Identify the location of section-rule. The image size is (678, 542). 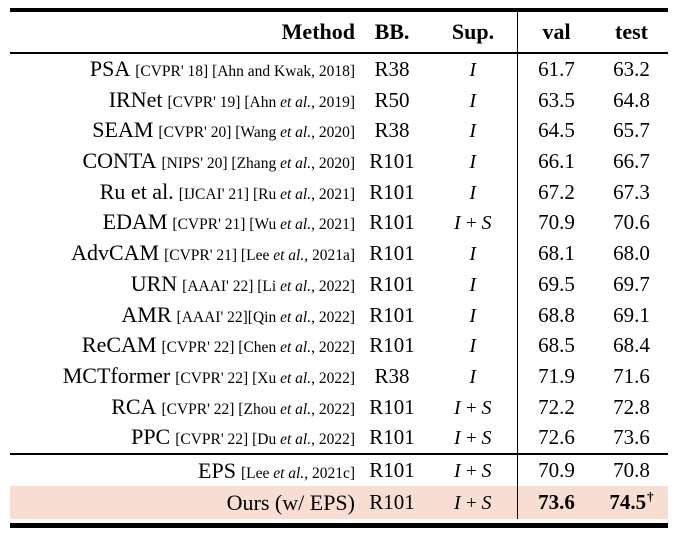
(339, 453).